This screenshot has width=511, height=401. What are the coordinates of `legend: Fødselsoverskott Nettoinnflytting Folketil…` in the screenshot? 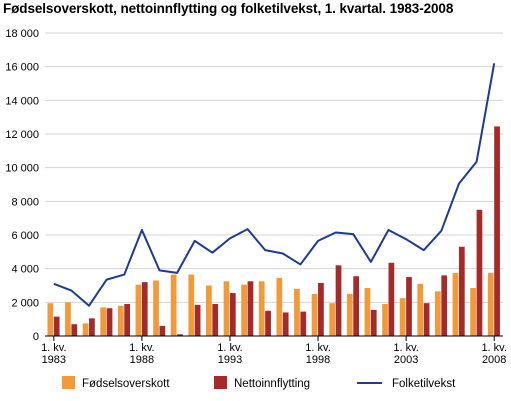 It's located at (259, 383).